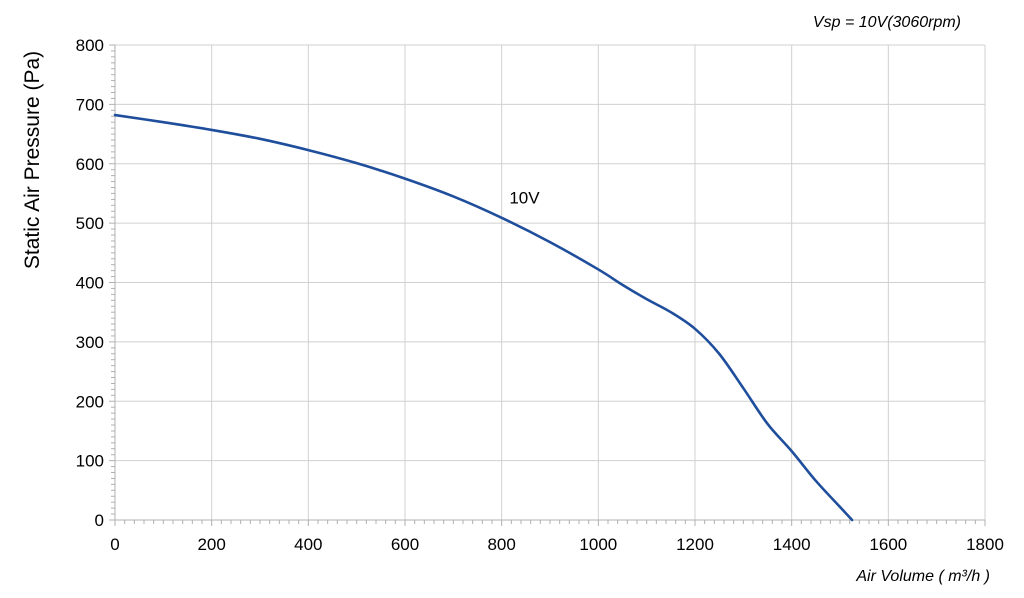 This screenshot has width=1024, height=598. I want to click on x-tick-label: 0, so click(114, 544).